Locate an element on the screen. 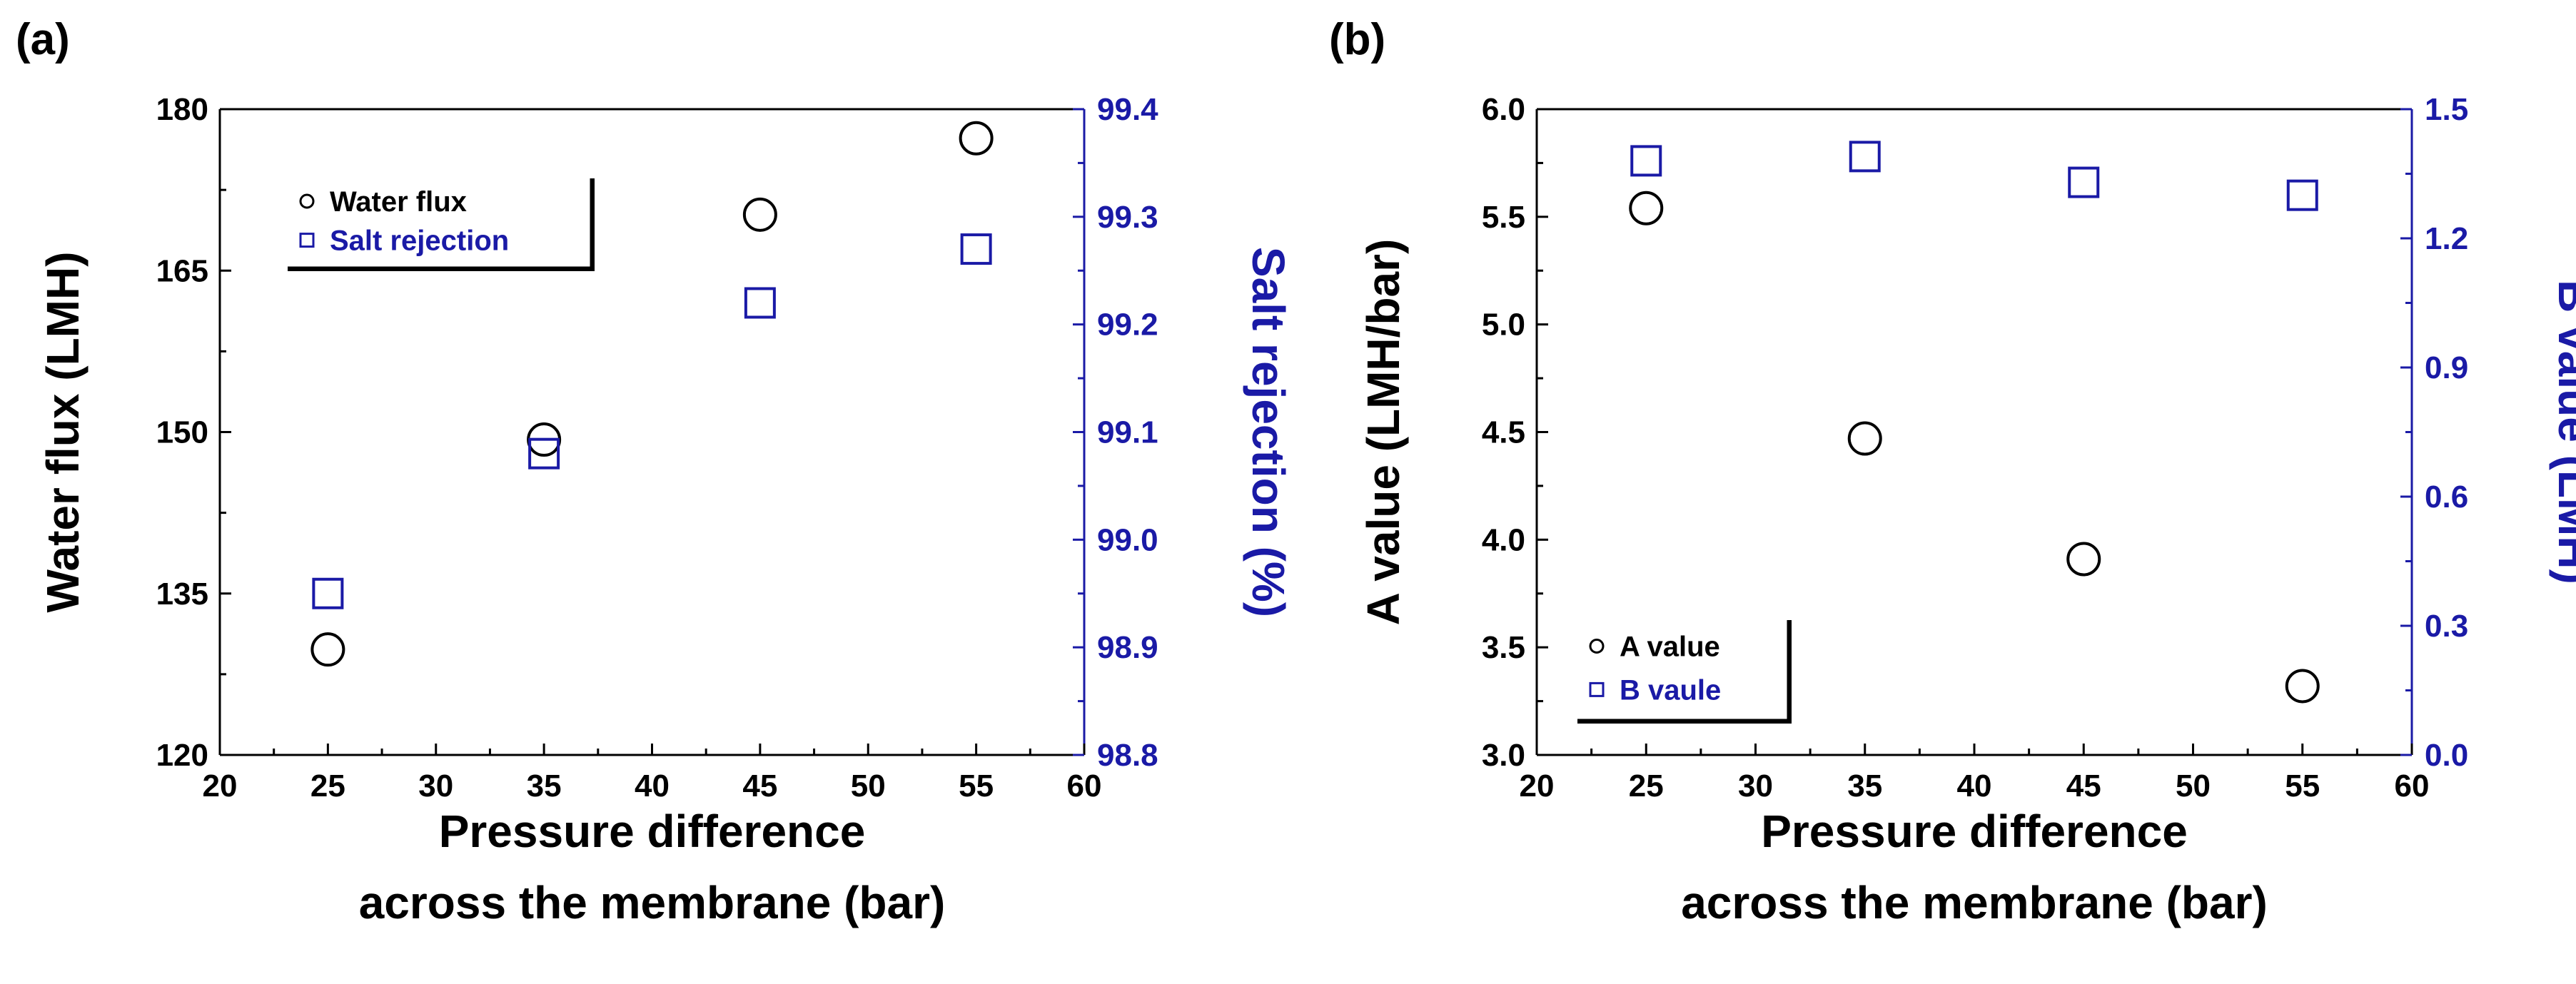  y-right-tick-label: 99.2 is located at coordinates (1127, 325).